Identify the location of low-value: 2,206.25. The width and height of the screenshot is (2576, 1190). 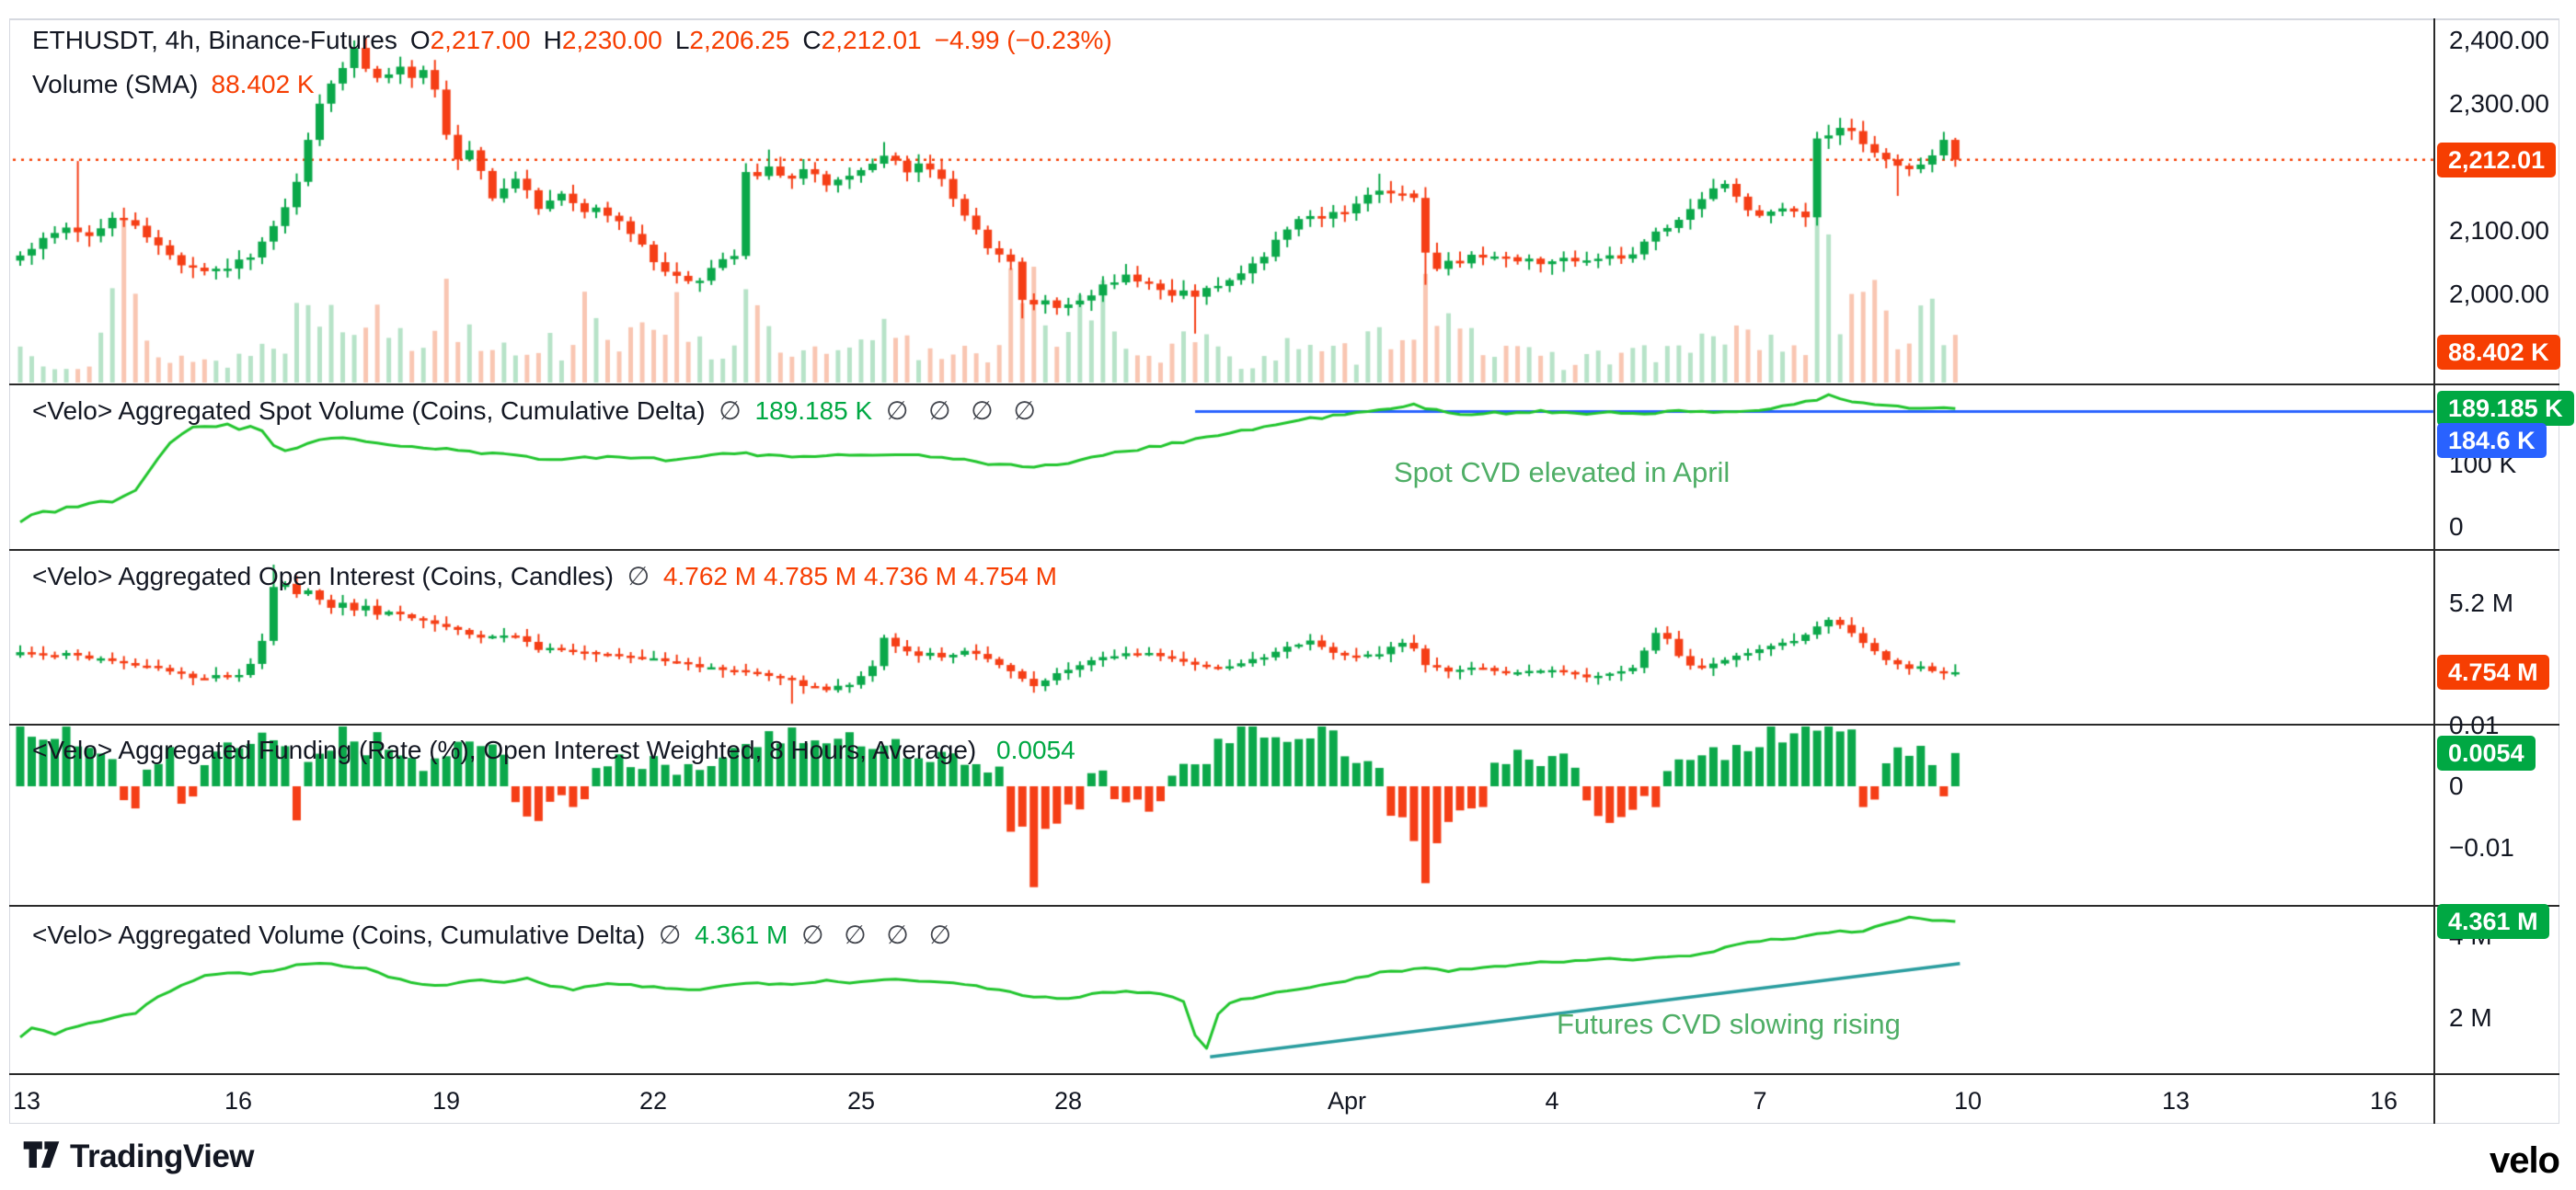
(739, 40).